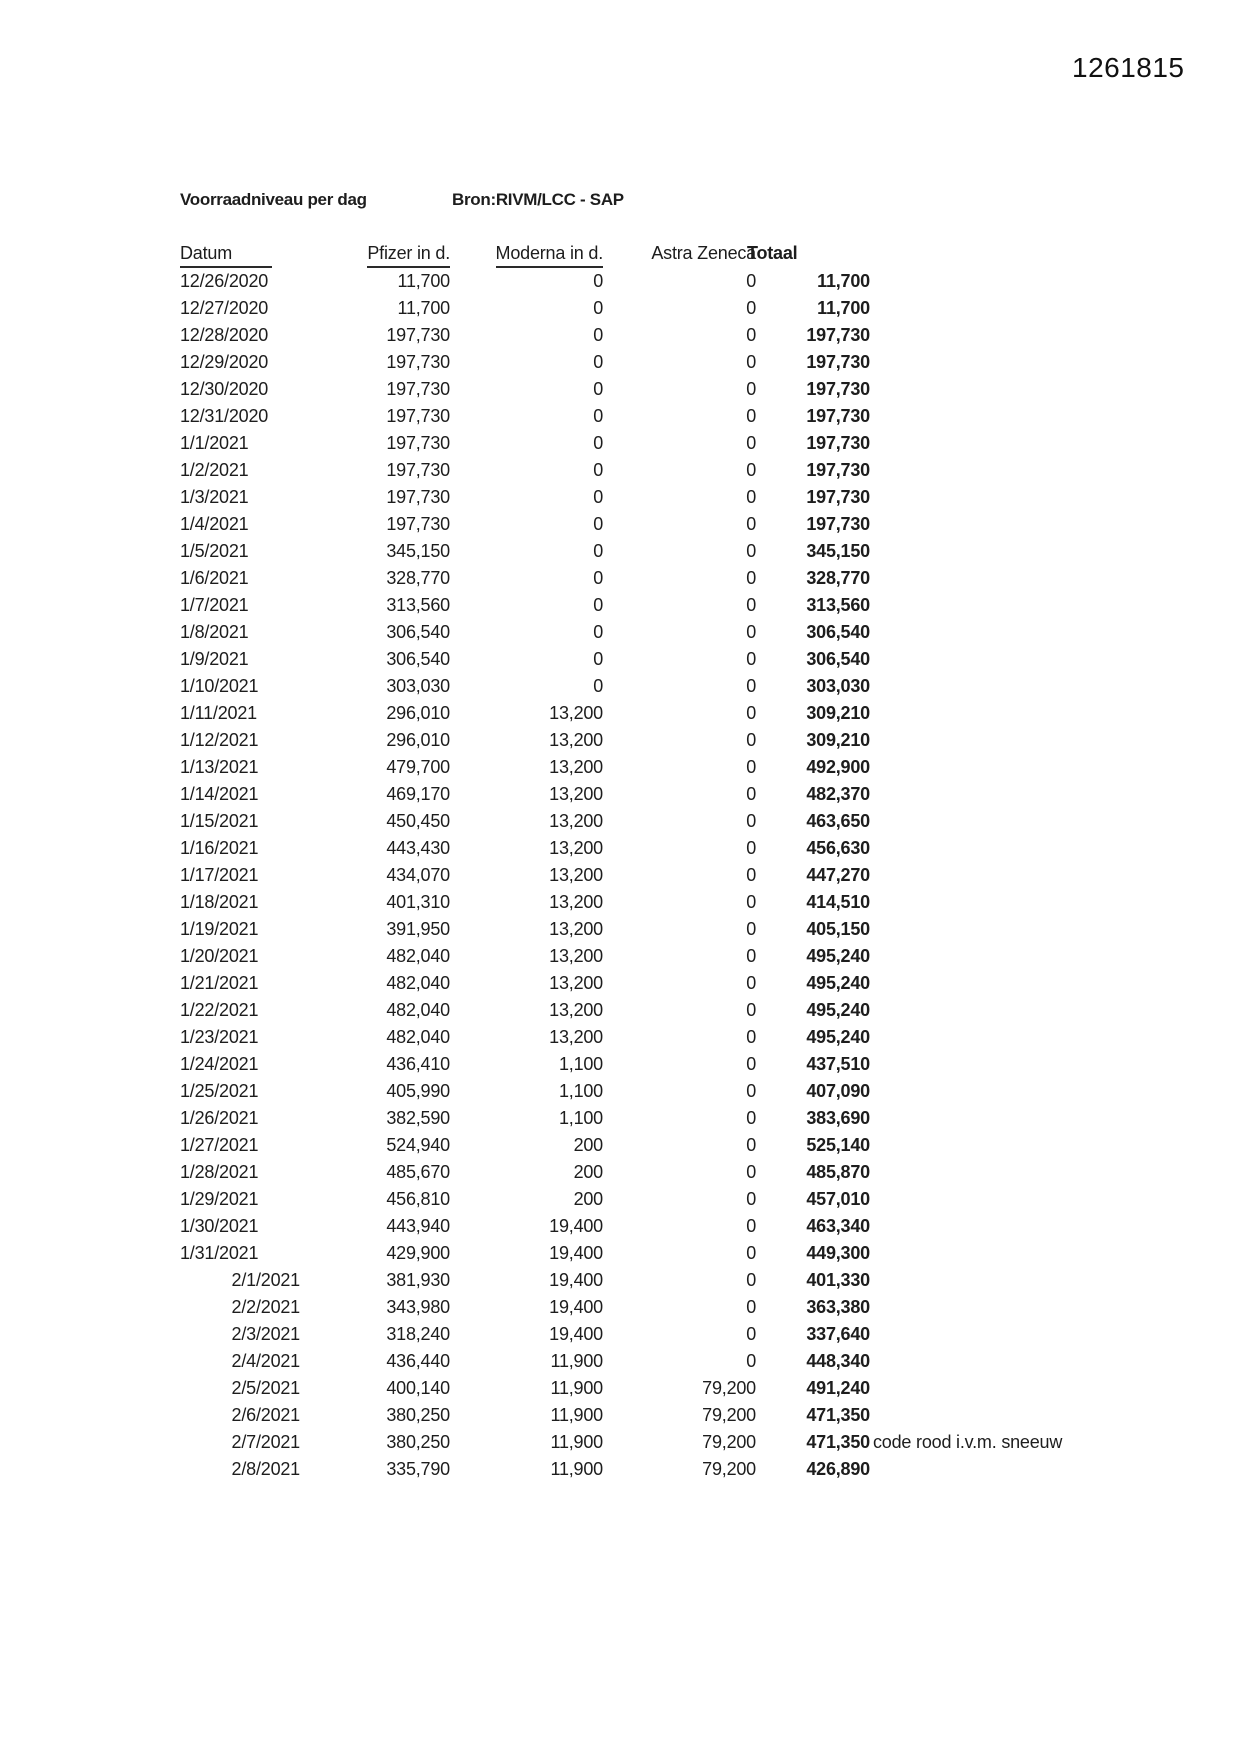 The image size is (1241, 1754). What do you see at coordinates (656, 497) in the screenshot?
I see `table-row: 1/3/2021 197,730 0 0 197,730` at bounding box center [656, 497].